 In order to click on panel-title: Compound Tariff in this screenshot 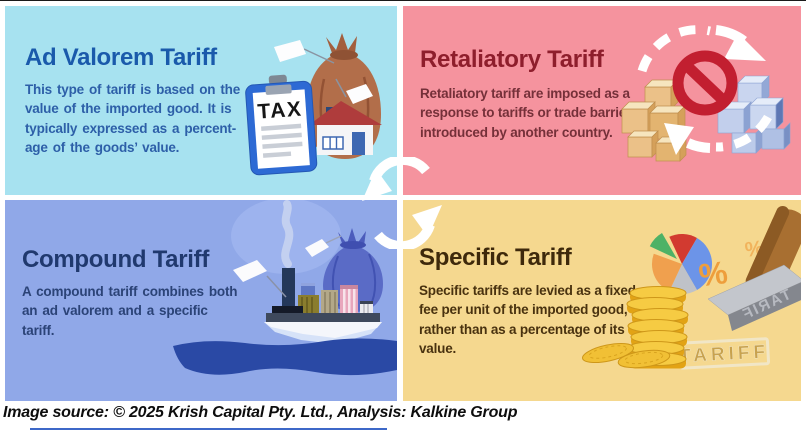, I will do `click(116, 259)`.